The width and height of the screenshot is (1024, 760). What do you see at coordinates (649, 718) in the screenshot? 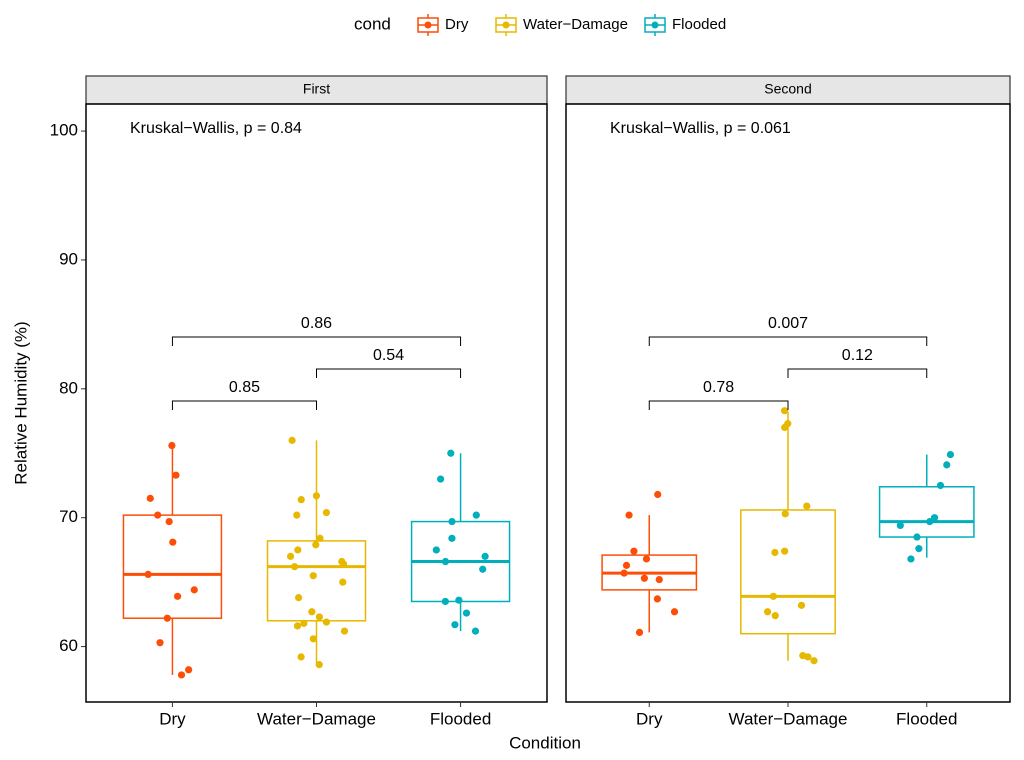
I see `x-tick-label: Dry` at bounding box center [649, 718].